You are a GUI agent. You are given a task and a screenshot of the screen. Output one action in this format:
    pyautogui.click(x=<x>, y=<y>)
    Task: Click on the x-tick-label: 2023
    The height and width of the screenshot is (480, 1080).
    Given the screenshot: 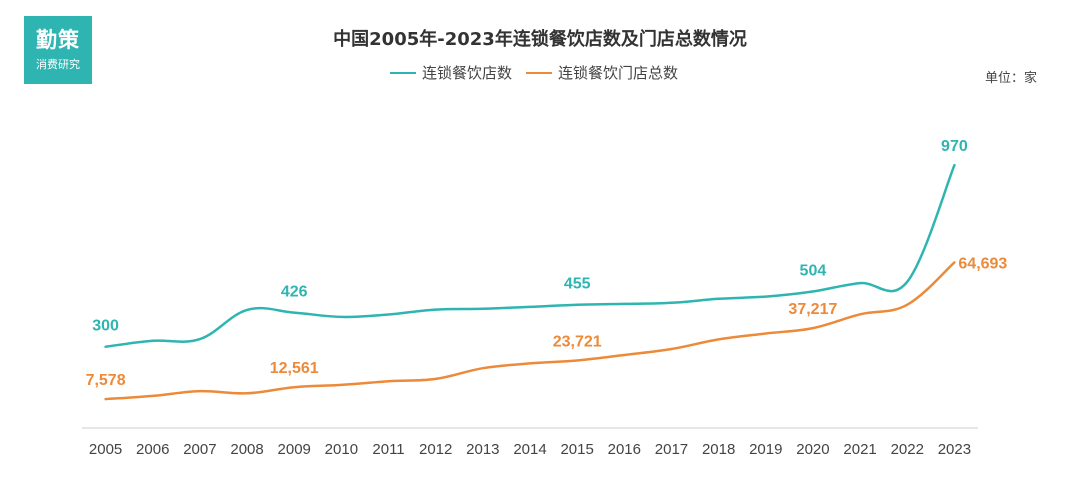 What is the action you would take?
    pyautogui.click(x=954, y=449)
    